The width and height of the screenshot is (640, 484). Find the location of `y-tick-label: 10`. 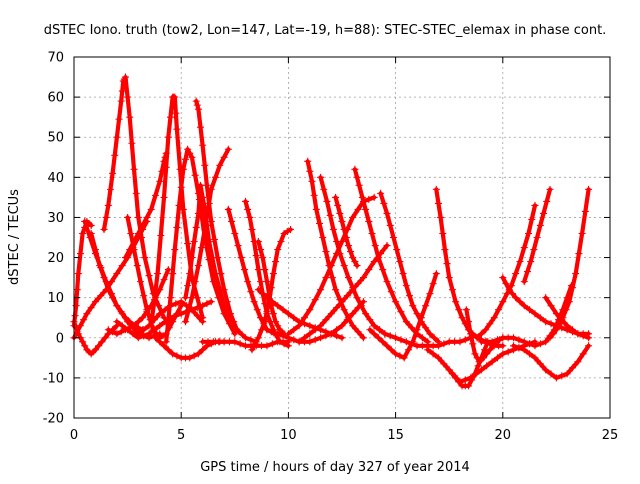

y-tick-label: 10 is located at coordinates (55, 298).